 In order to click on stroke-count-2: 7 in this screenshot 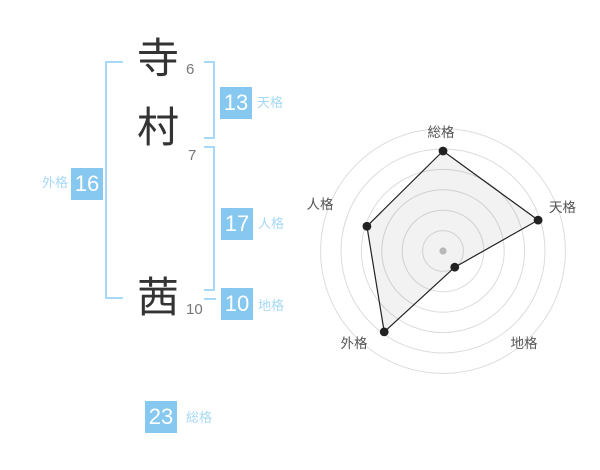, I will do `click(192, 155)`.